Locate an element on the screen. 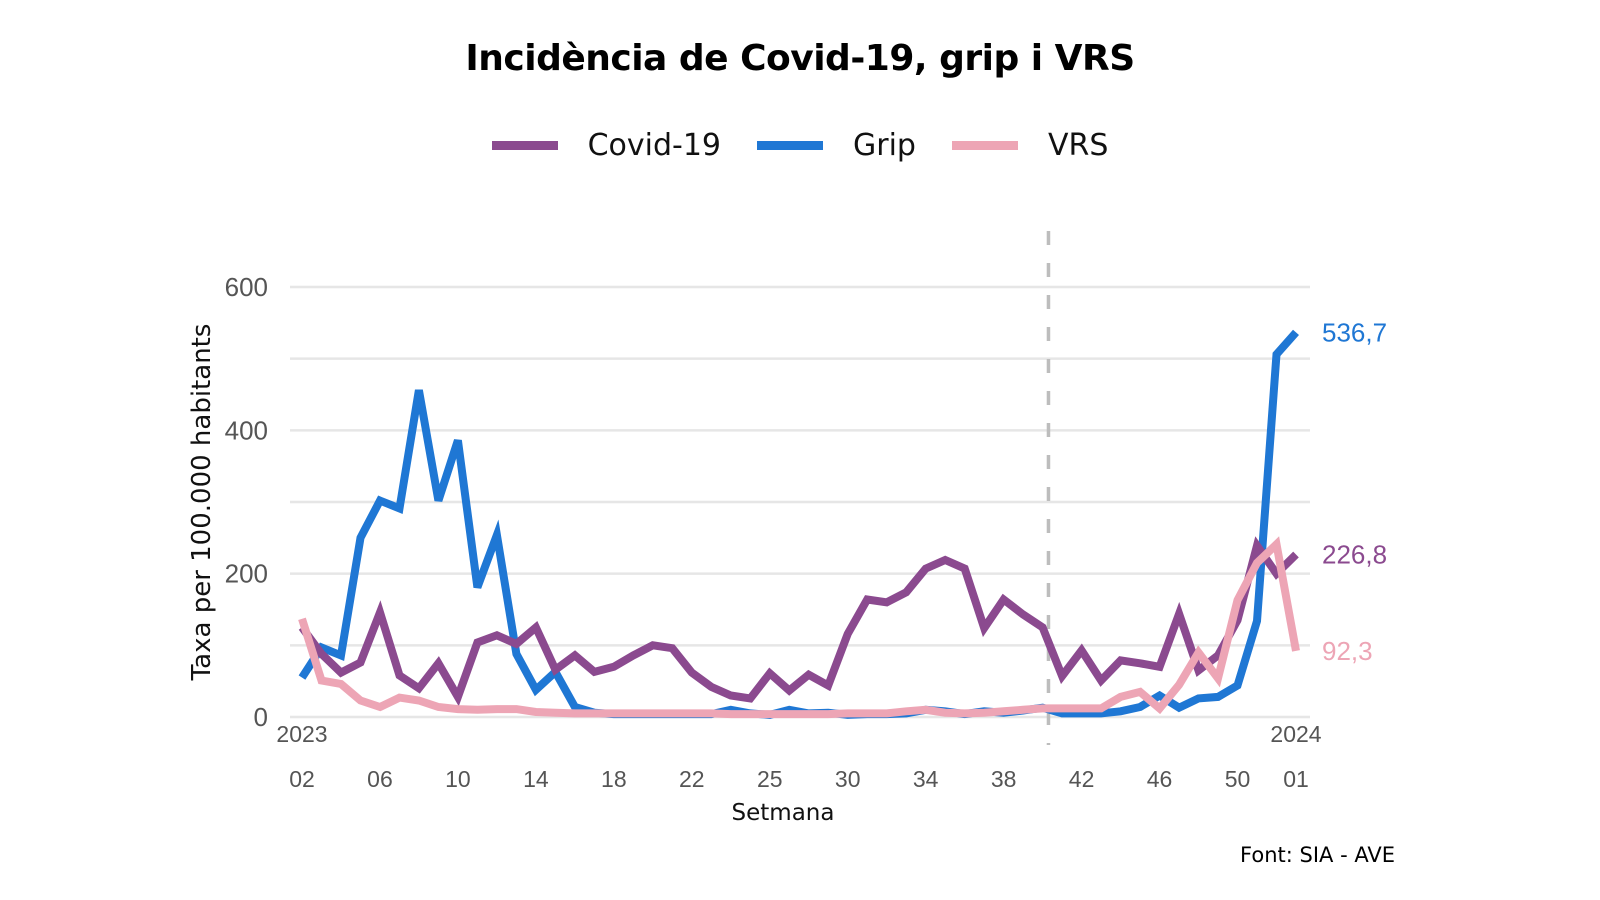 Image resolution: width=1600 pixels, height=900 pixels. year-start-label: 2023 is located at coordinates (301, 734).